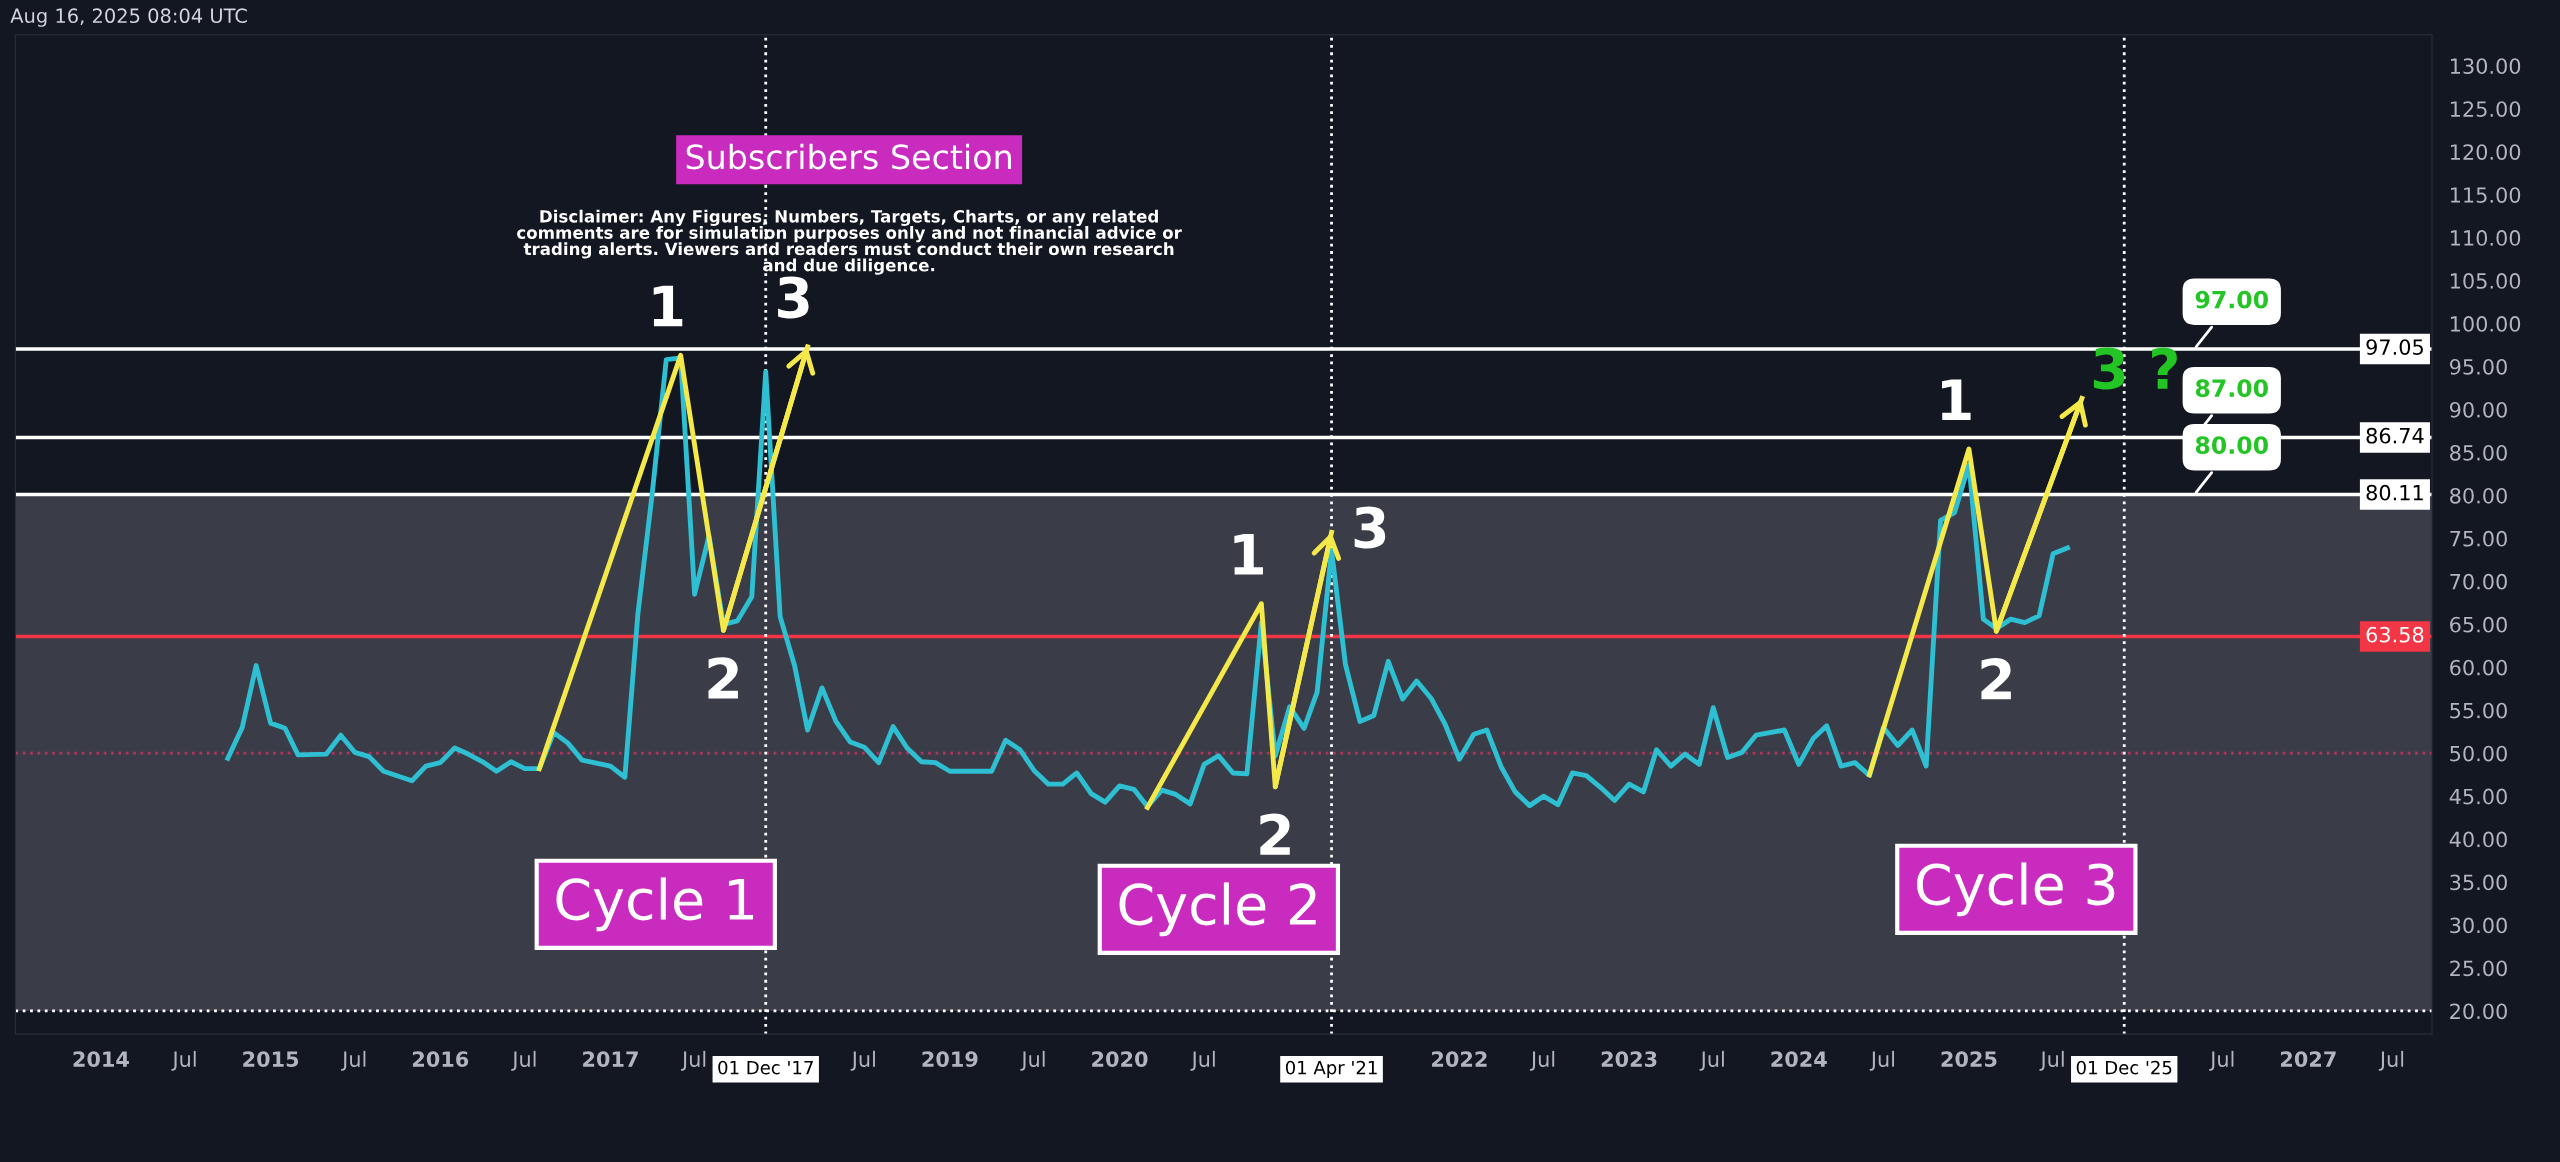 The image size is (2560, 1162). I want to click on y-tick-label: 70.00, so click(2478, 581).